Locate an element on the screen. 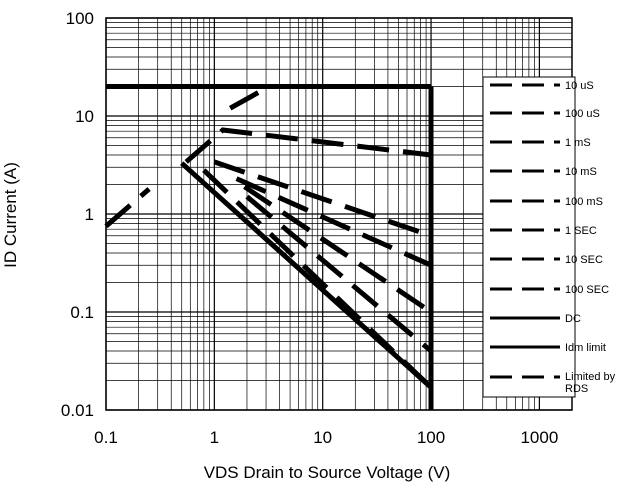  legend-label: 10 uS is located at coordinates (579, 86).